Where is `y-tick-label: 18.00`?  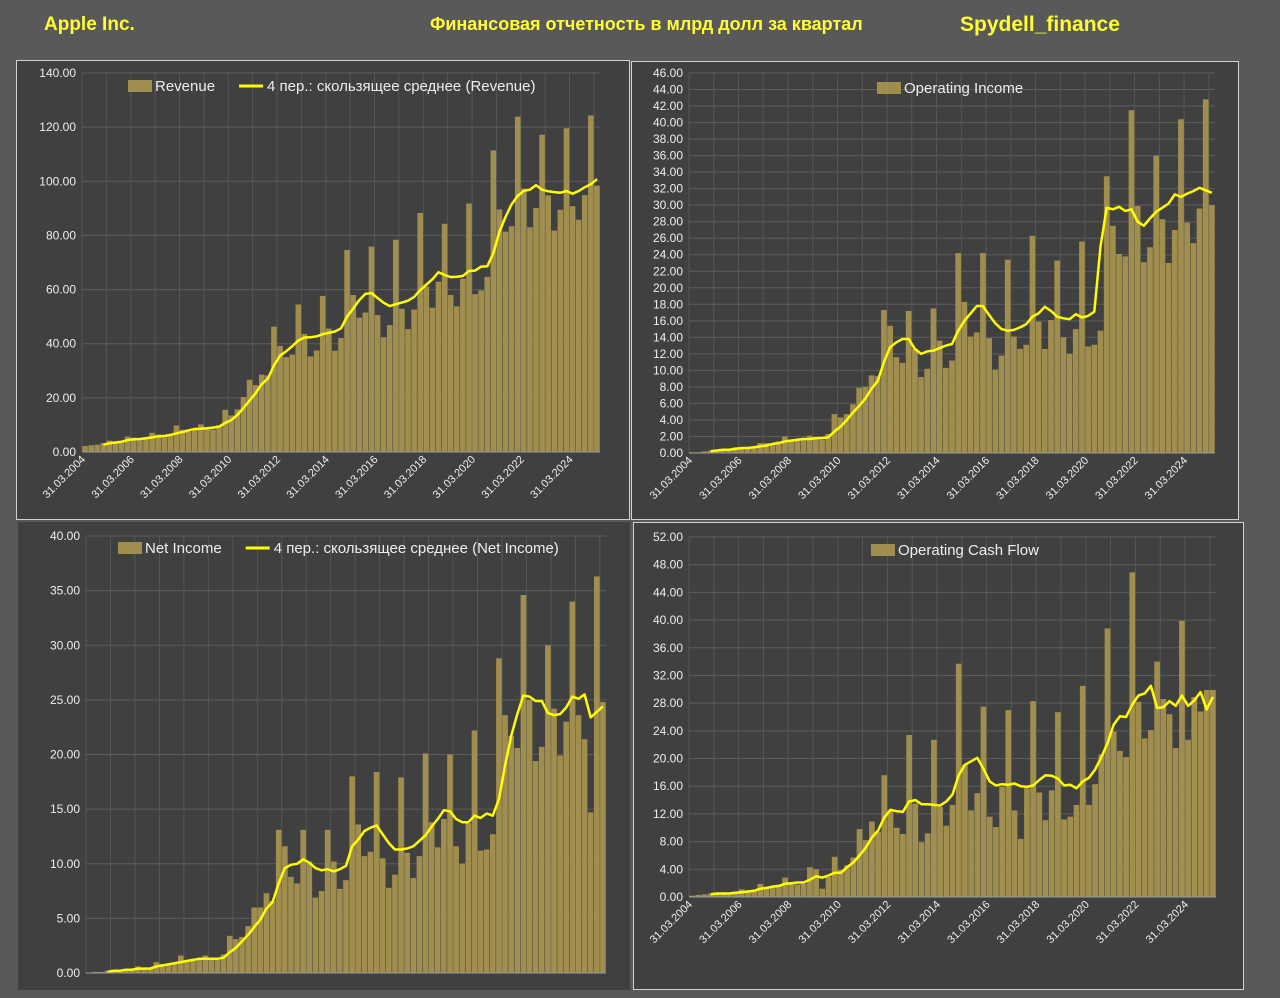
y-tick-label: 18.00 is located at coordinates (668, 304).